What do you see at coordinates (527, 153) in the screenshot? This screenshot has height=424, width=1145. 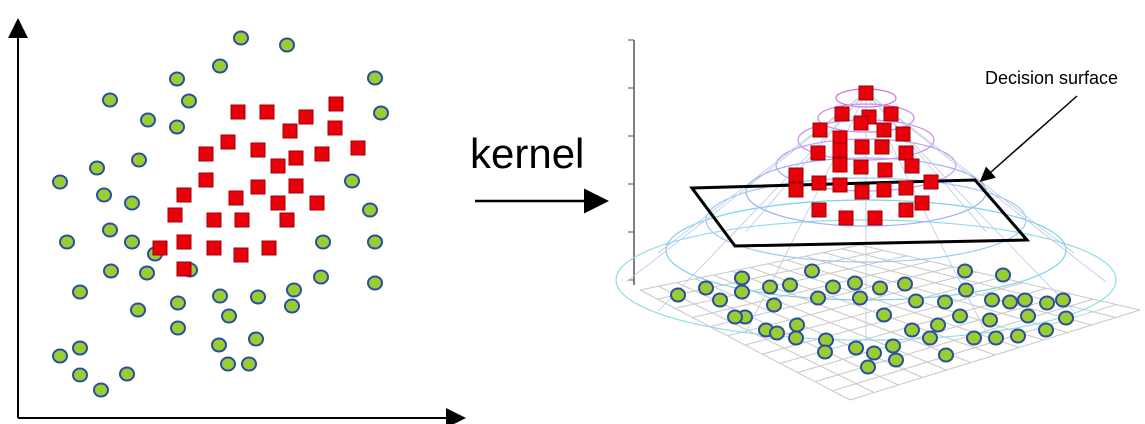 I see `kernel-label: kernel` at bounding box center [527, 153].